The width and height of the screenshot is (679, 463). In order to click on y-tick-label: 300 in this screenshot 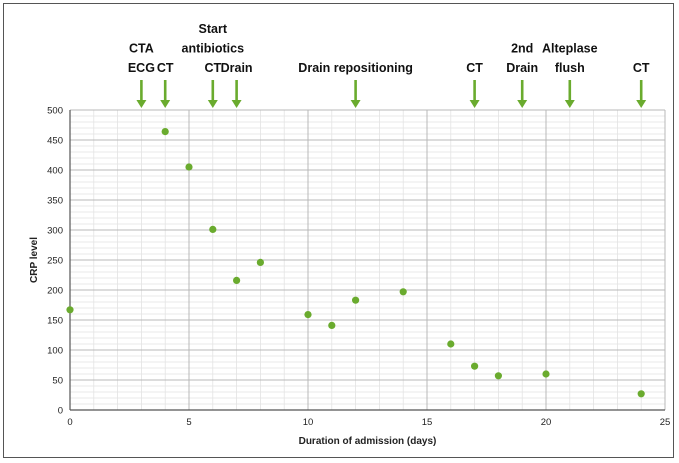, I will do `click(55, 231)`.